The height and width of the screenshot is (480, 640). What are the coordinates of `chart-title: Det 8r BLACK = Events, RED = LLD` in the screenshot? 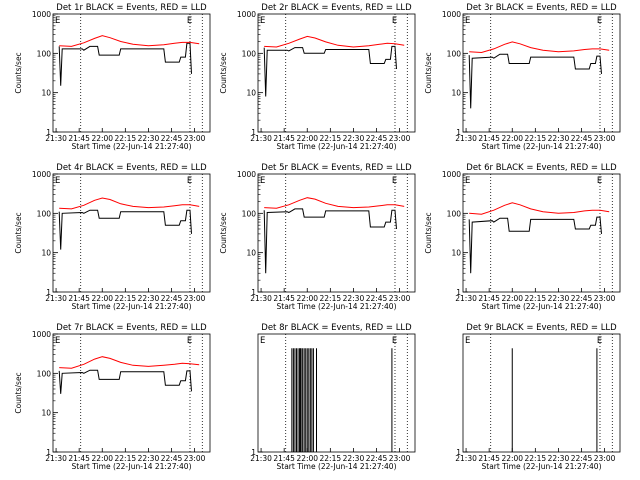 It's located at (336, 328).